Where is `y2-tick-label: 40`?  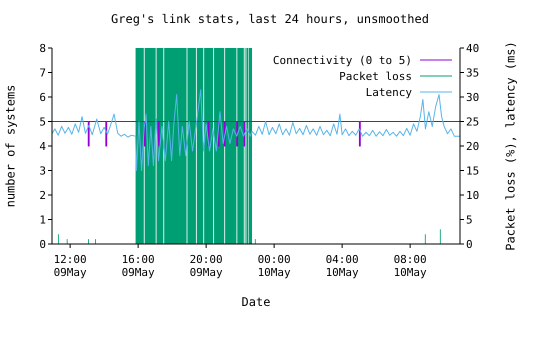 y2-tick-label: 40 is located at coordinates (473, 48).